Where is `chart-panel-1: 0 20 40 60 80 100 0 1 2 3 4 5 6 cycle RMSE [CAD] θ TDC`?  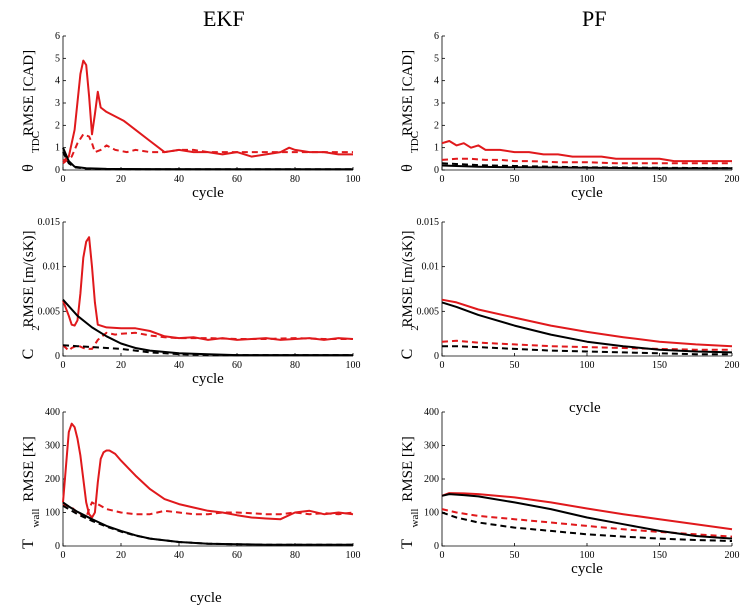 chart-panel-1: 0 20 40 60 80 100 0 1 2 3 4 5 6 cycle RMSE [CAD] θ TDC is located at coordinates (190, 116).